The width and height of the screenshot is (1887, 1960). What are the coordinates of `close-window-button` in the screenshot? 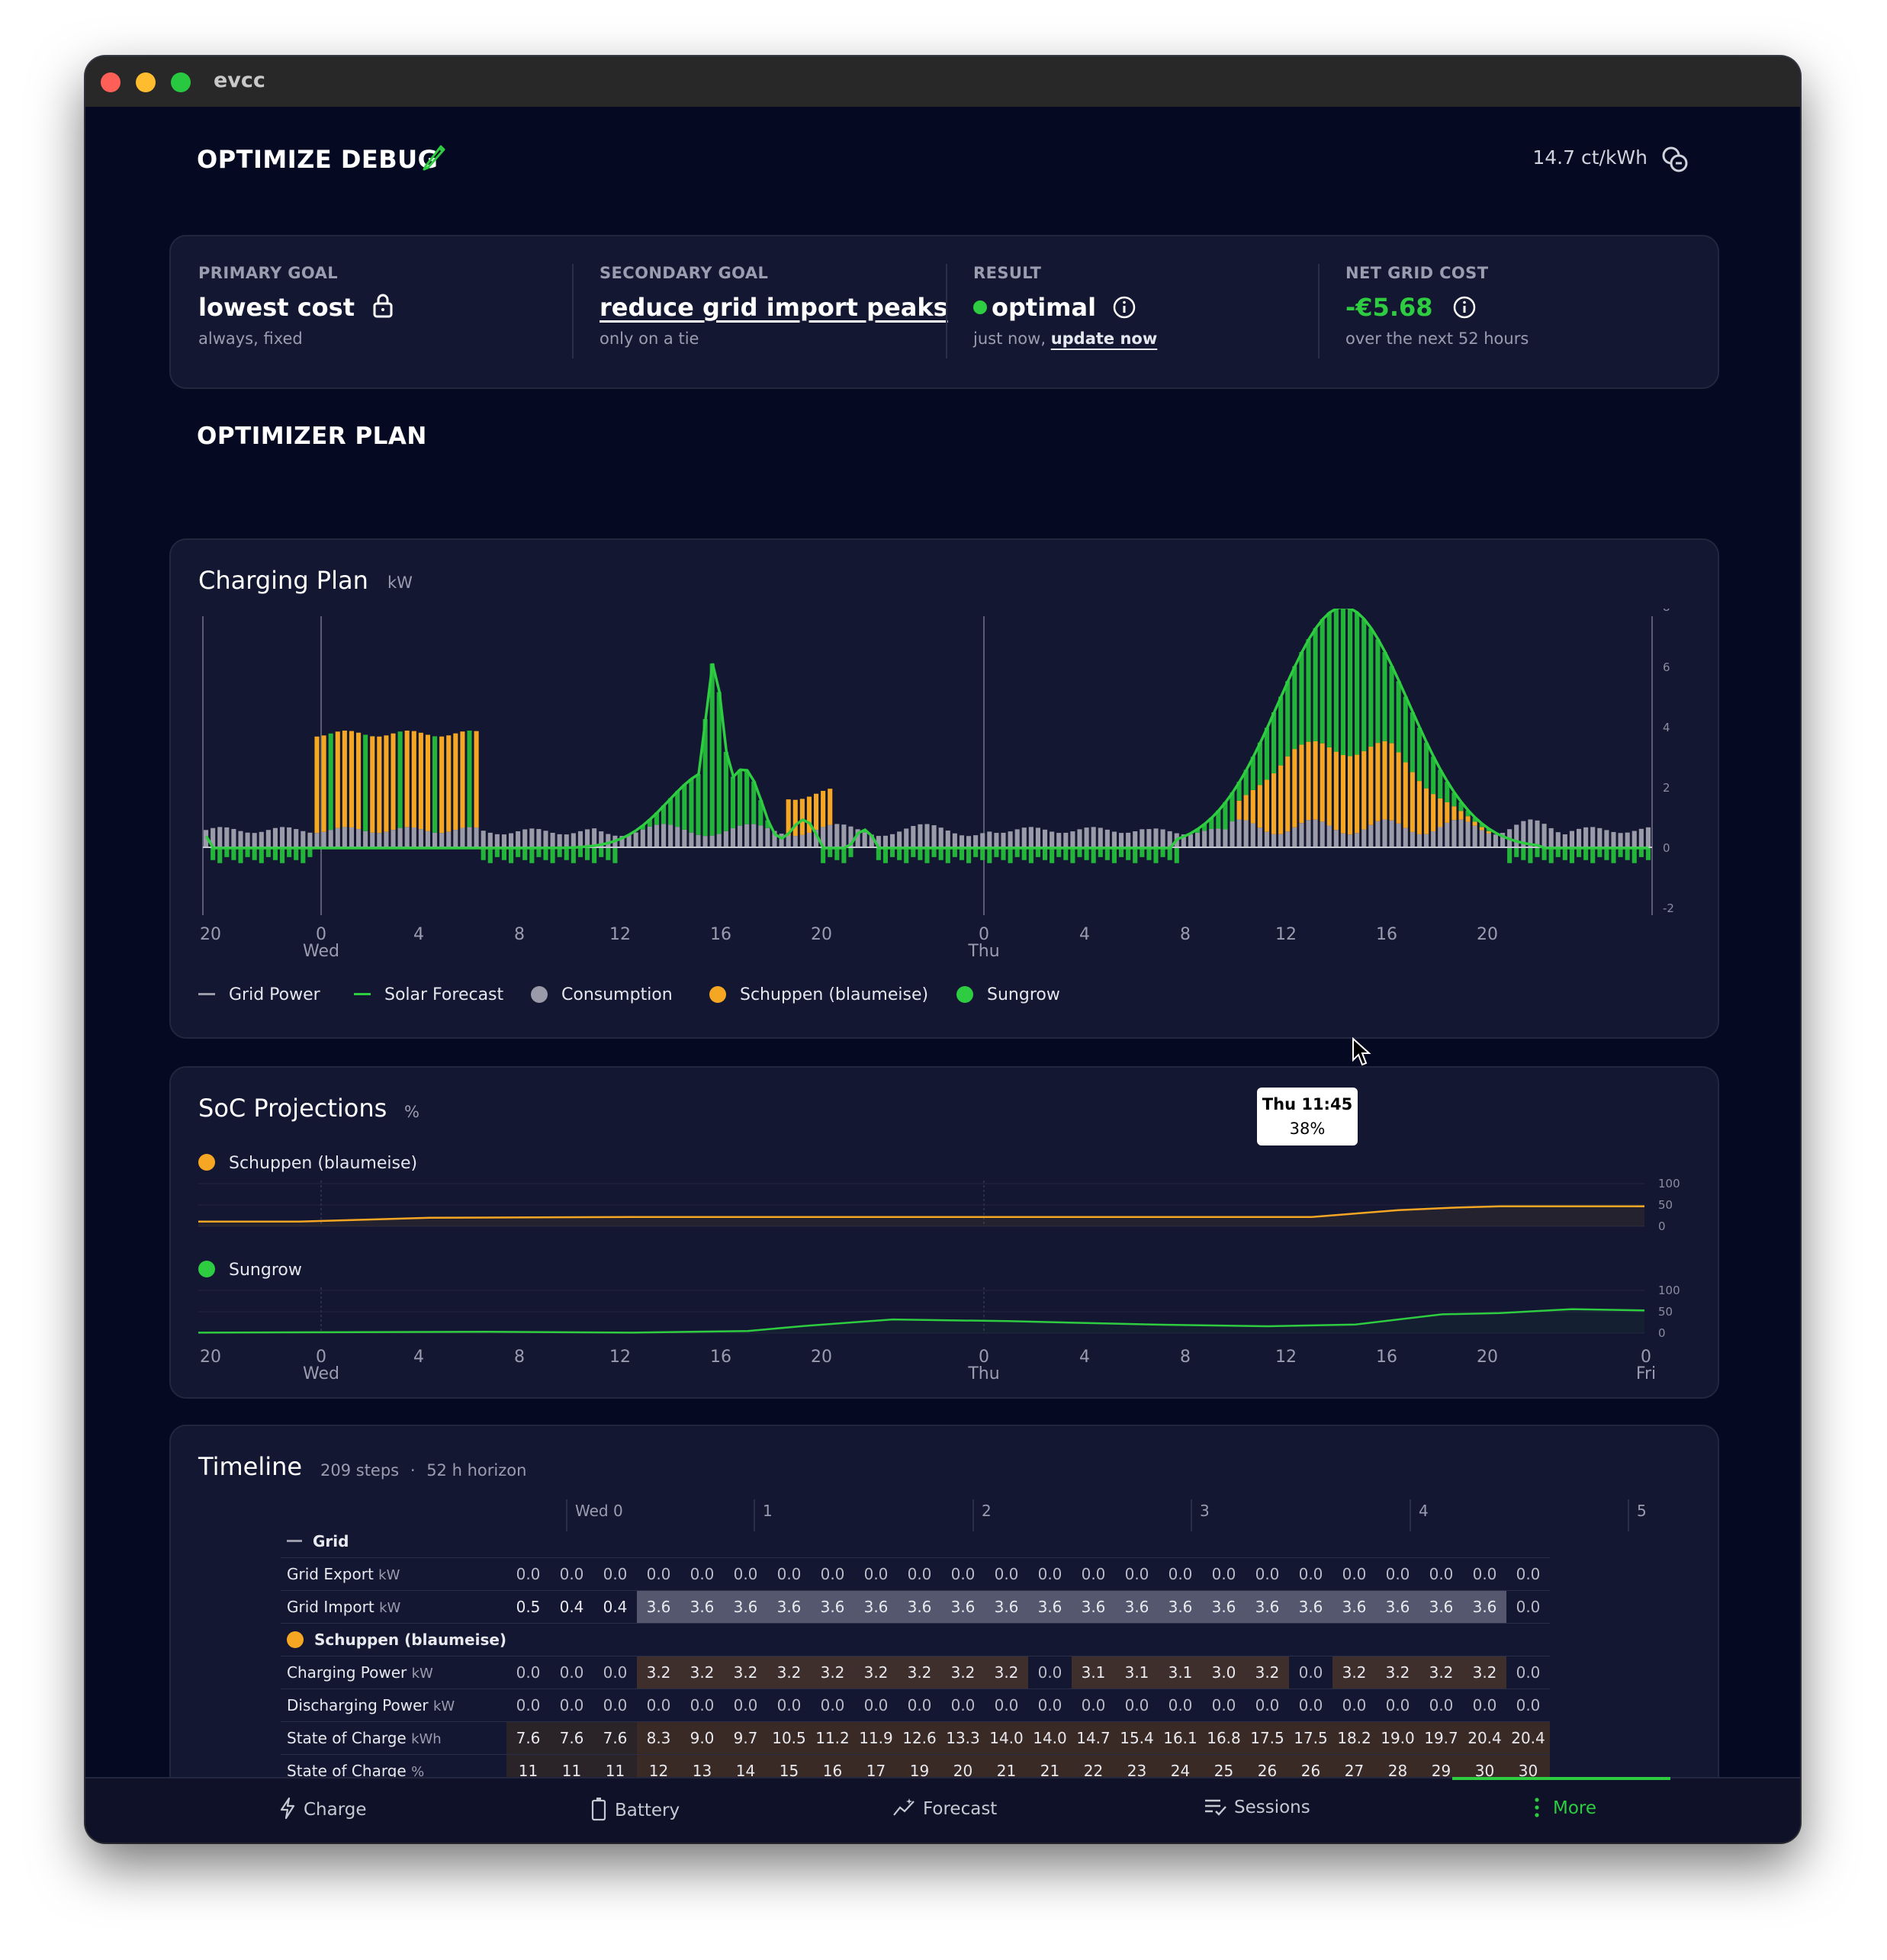 It's located at (111, 82).